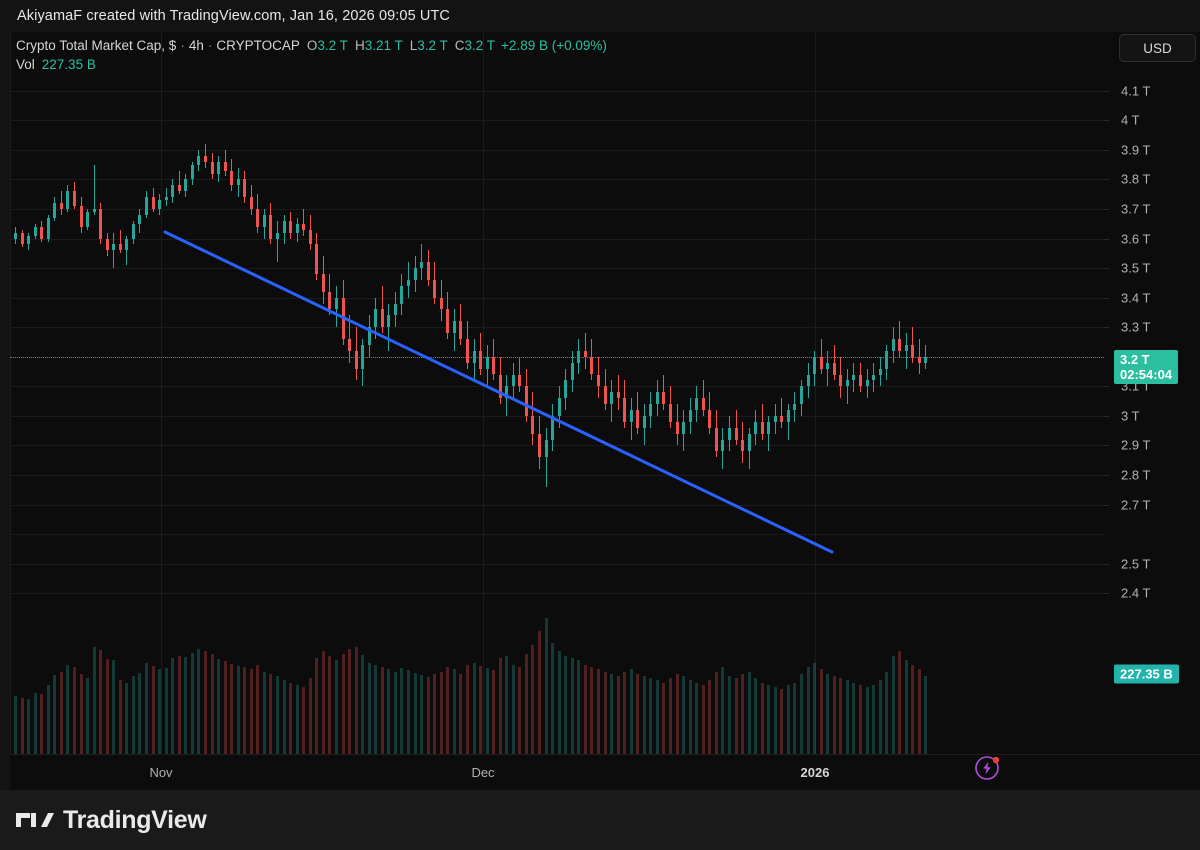 The height and width of the screenshot is (850, 1200). I want to click on legend-open-key: O, so click(312, 45).